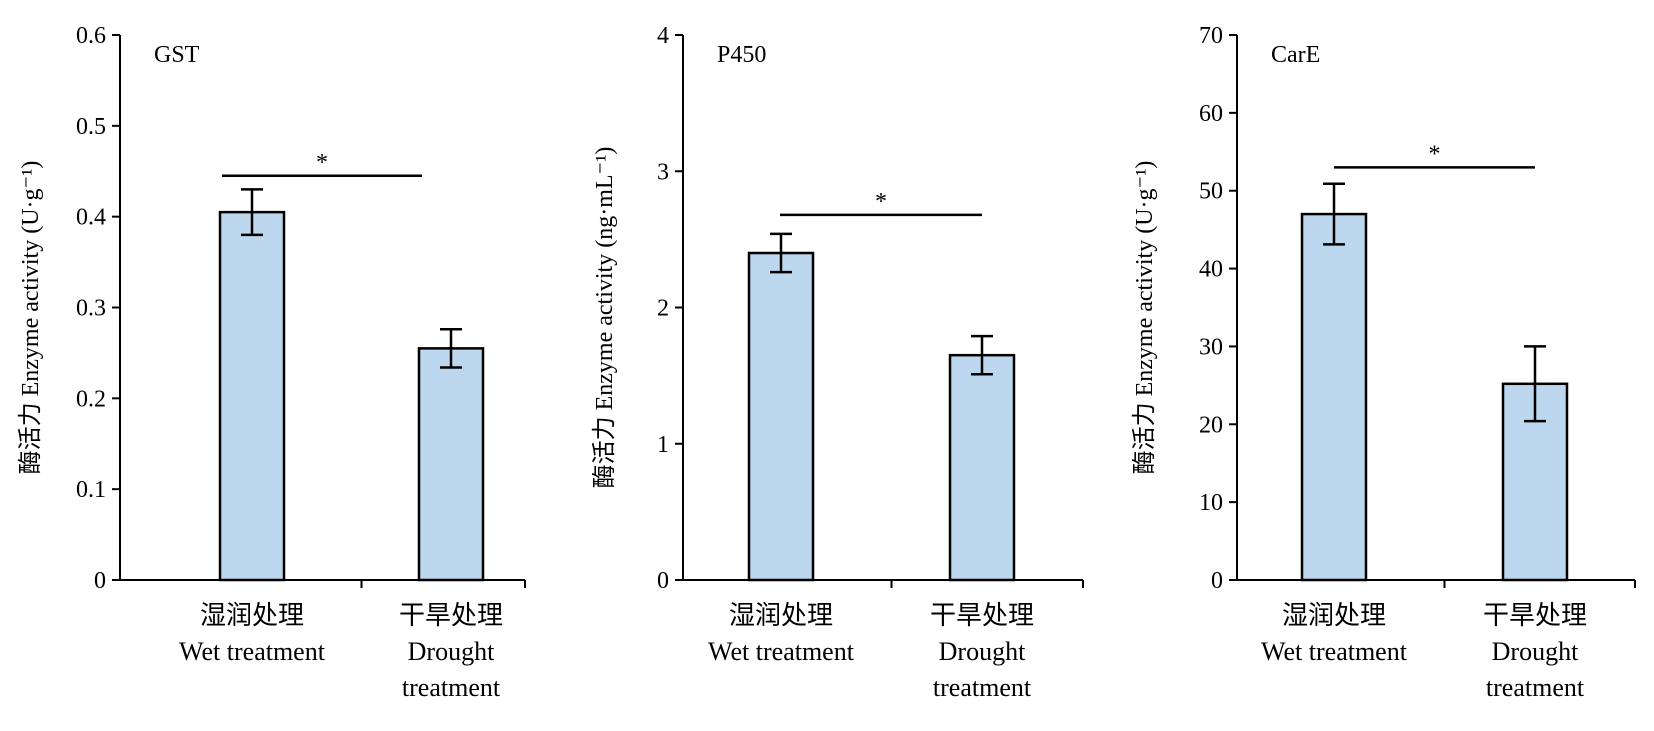 This screenshot has width=1654, height=731. I want to click on panel-title: P450, so click(741, 55).